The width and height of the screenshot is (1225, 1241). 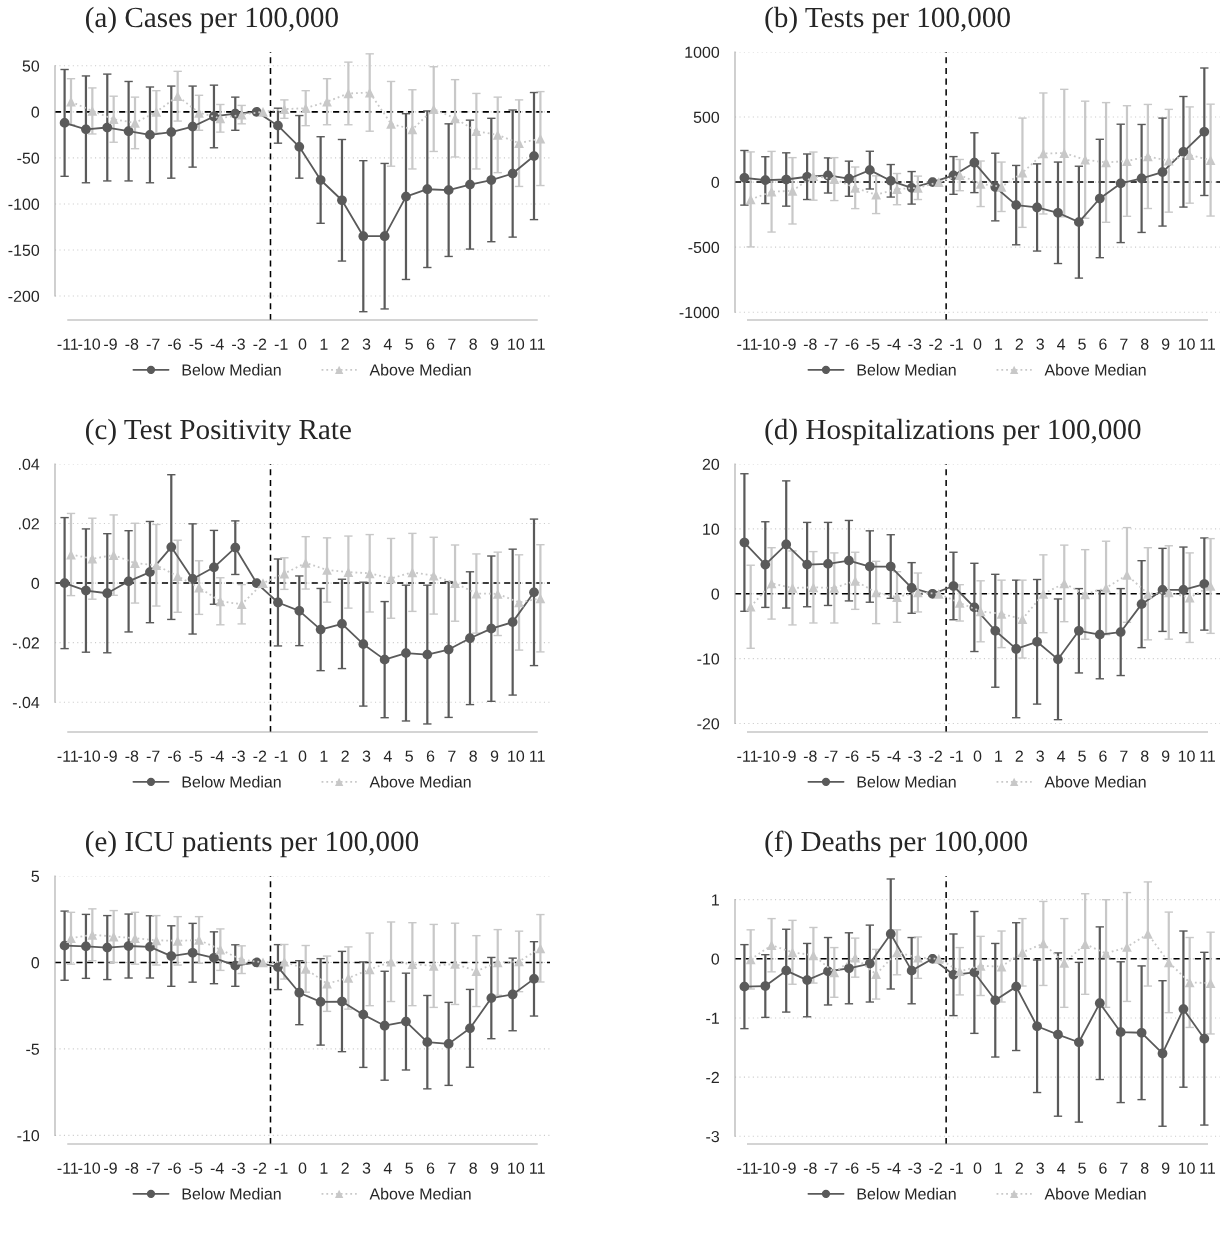 What do you see at coordinates (1144, 1168) in the screenshot?
I see `x-tick-label: 8` at bounding box center [1144, 1168].